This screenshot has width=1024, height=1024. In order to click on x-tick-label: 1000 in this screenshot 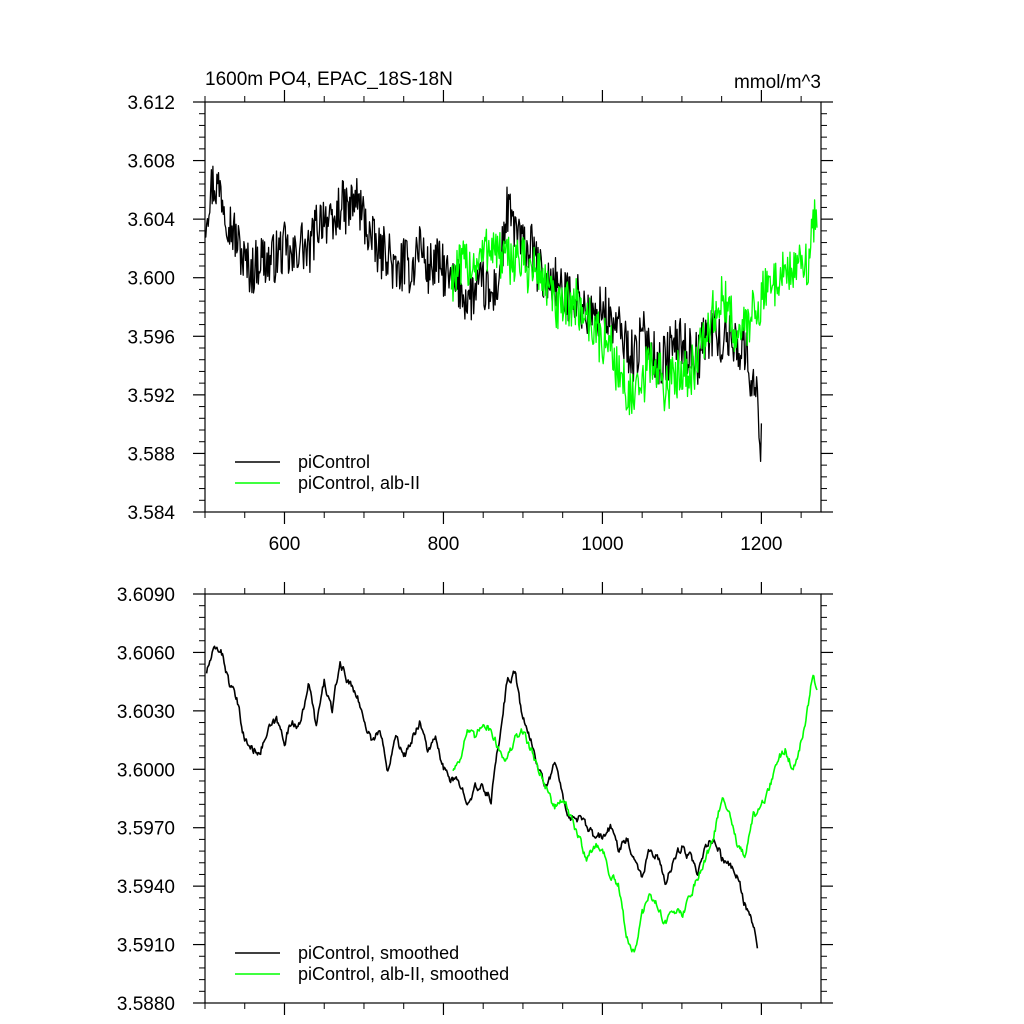, I will do `click(602, 544)`.